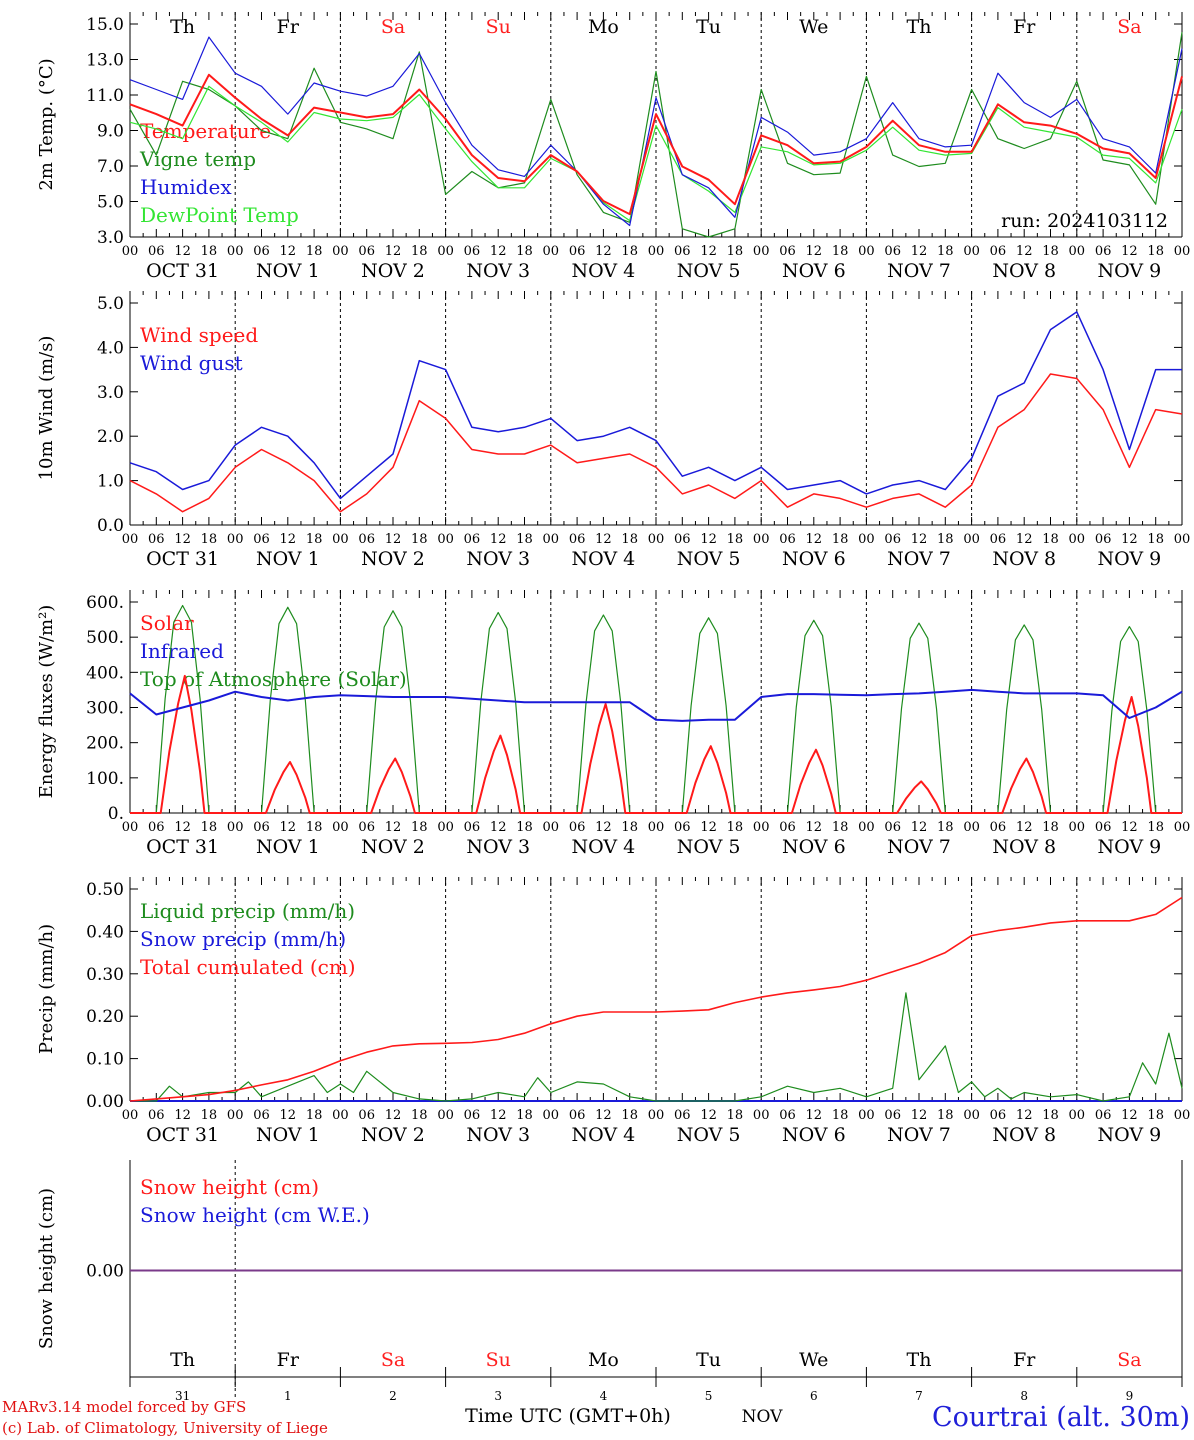  I want to click on y-tick-label: 9.0, so click(110, 132).